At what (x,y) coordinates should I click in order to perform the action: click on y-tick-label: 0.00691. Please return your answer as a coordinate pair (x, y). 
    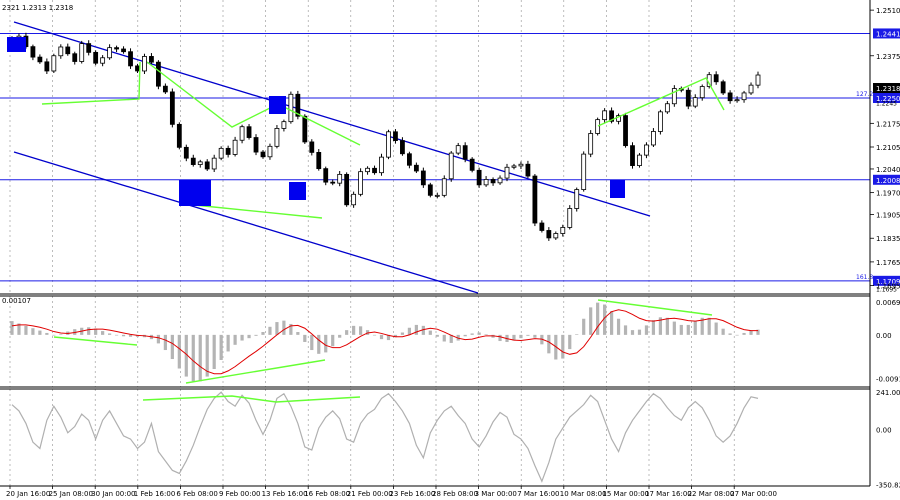
    Looking at the image, I should click on (888, 303).